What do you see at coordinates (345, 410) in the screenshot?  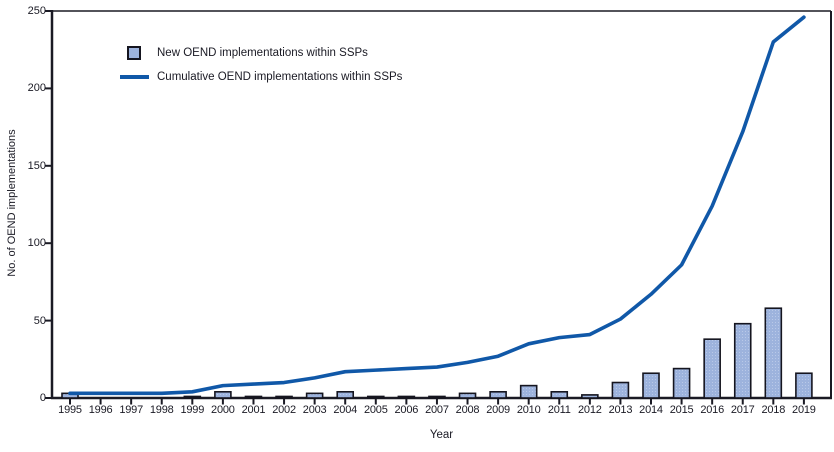 I see `x-tick-label: 2004` at bounding box center [345, 410].